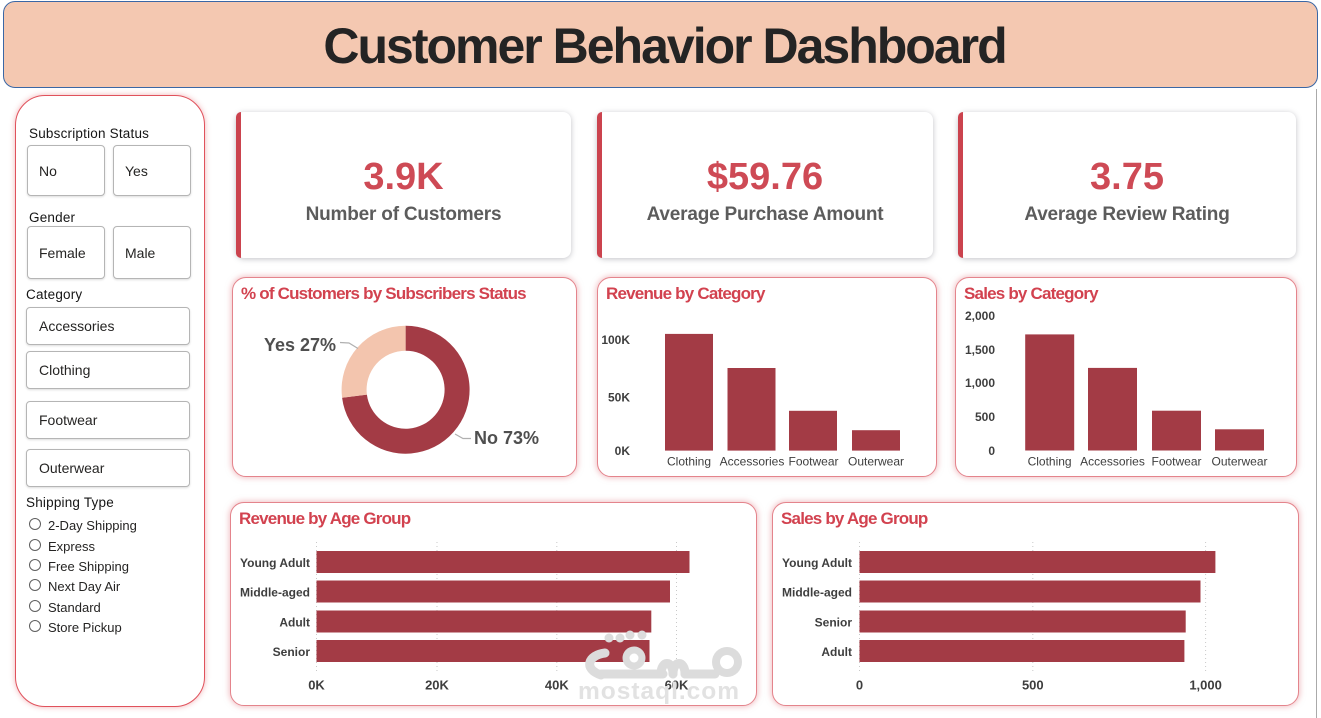 Image resolution: width=1321 pixels, height=718 pixels. What do you see at coordinates (437, 685) in the screenshot?
I see `svg-text: 20K` at bounding box center [437, 685].